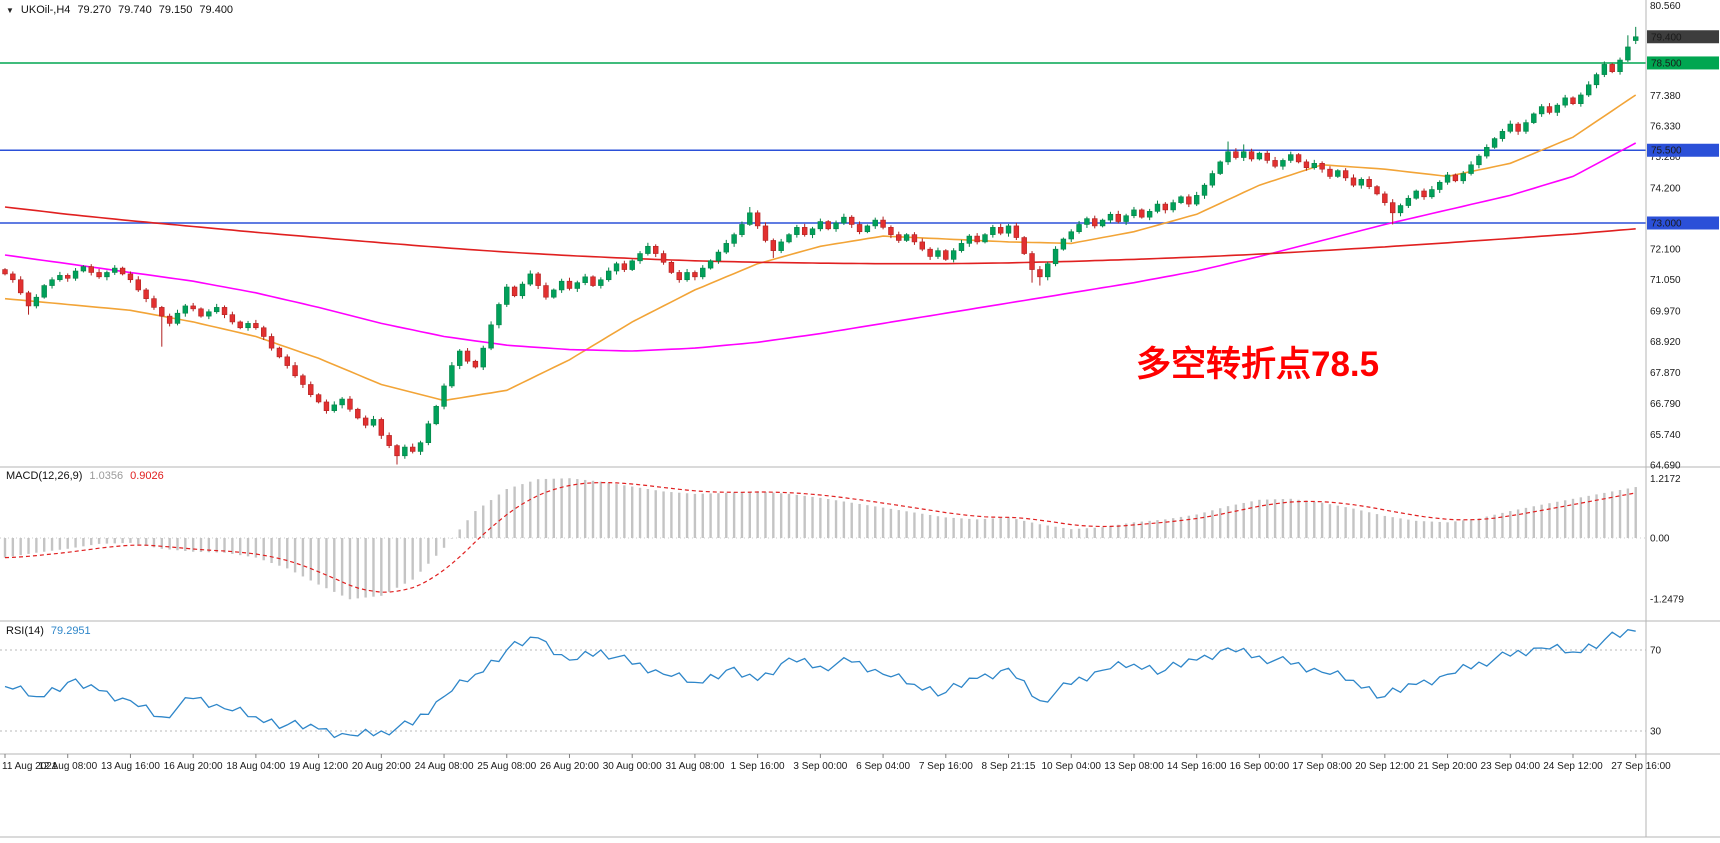  What do you see at coordinates (48, 631) in the screenshot?
I see `rsi-indicator-label: RSI(14) 79.2951` at bounding box center [48, 631].